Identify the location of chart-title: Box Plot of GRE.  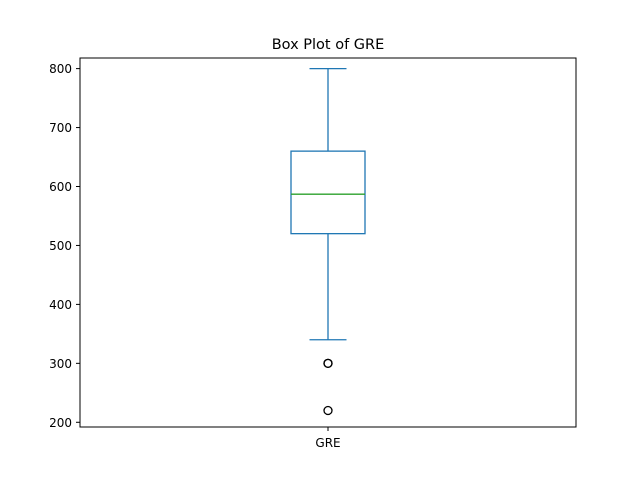
(328, 45).